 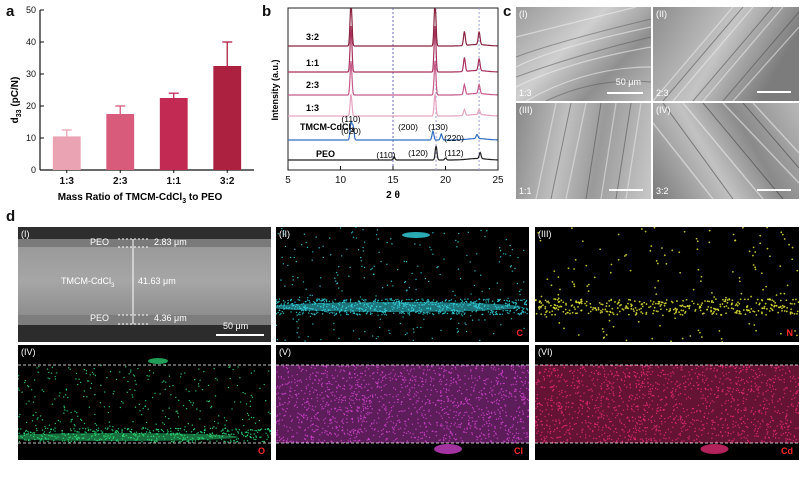 What do you see at coordinates (144, 243) in the screenshot?
I see `cs-peo-top-layer` at bounding box center [144, 243].